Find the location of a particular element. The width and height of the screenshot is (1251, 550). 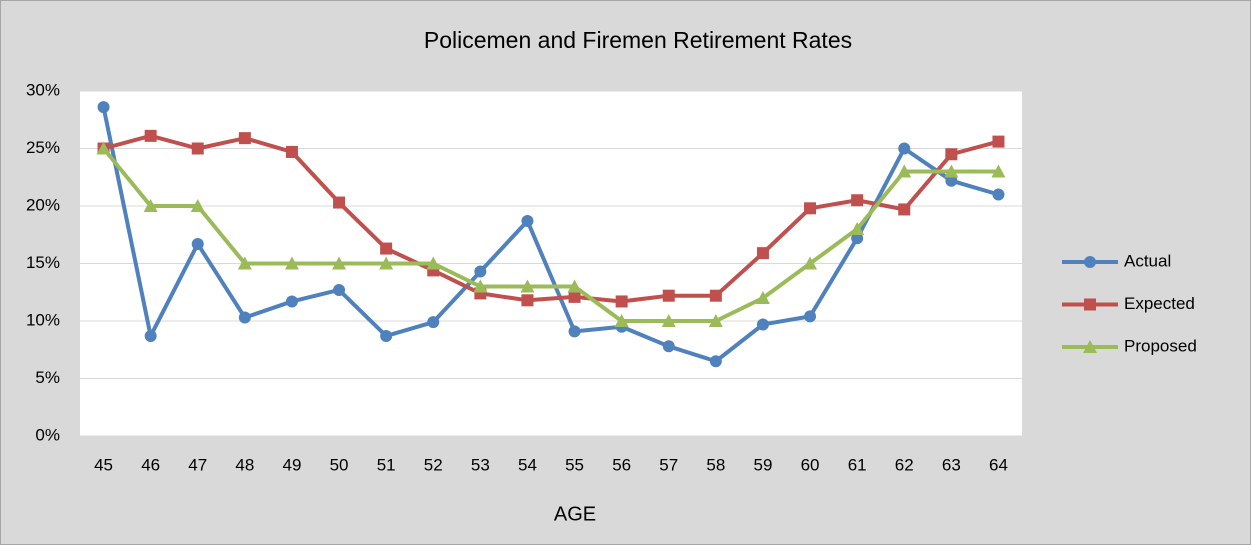

x-tick-label: 62 is located at coordinates (904, 464).